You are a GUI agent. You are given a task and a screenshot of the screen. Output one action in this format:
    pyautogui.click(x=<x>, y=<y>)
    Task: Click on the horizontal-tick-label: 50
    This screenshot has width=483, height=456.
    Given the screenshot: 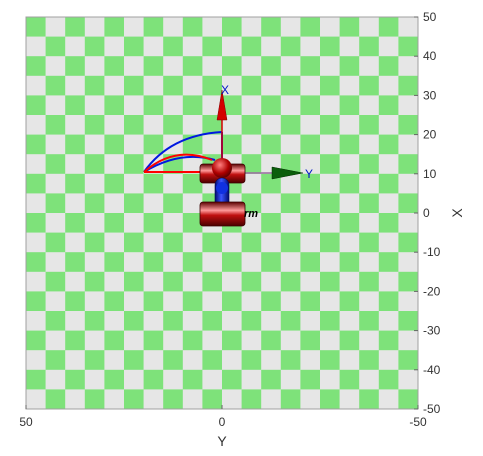 What is the action you would take?
    pyautogui.click(x=26, y=422)
    